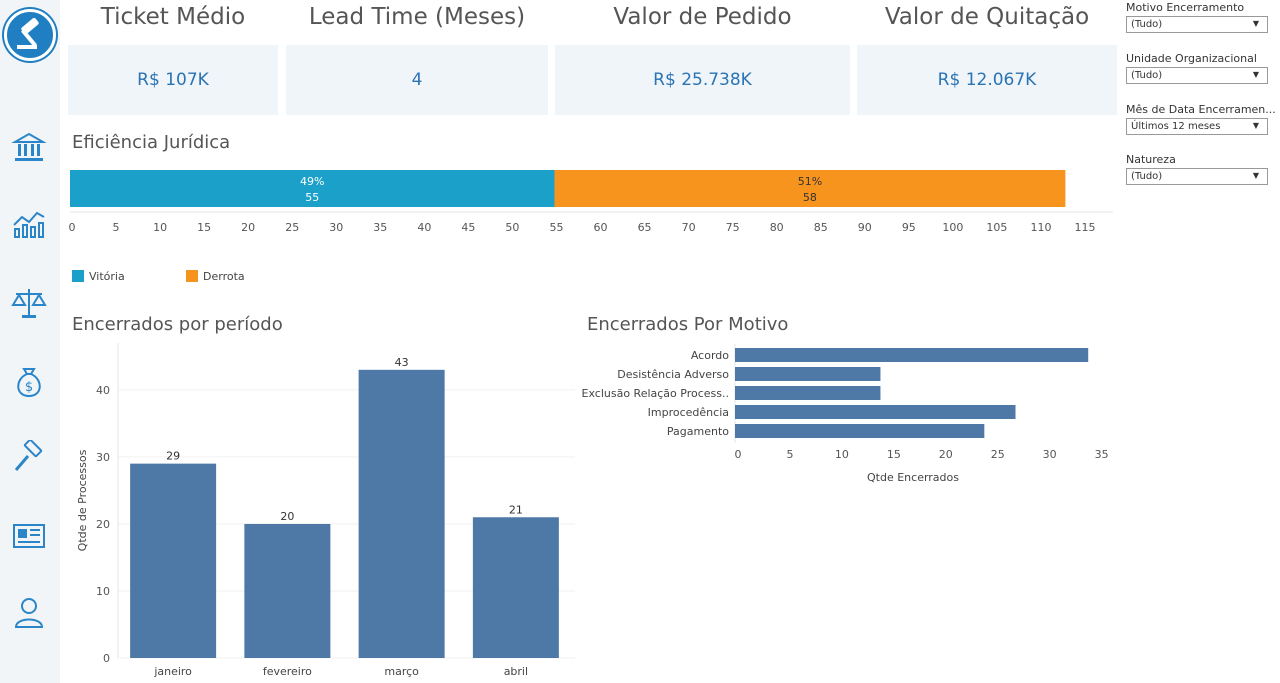 The width and height of the screenshot is (1280, 683). Describe the element at coordinates (173, 560) in the screenshot. I see `bar-janeiro` at that location.